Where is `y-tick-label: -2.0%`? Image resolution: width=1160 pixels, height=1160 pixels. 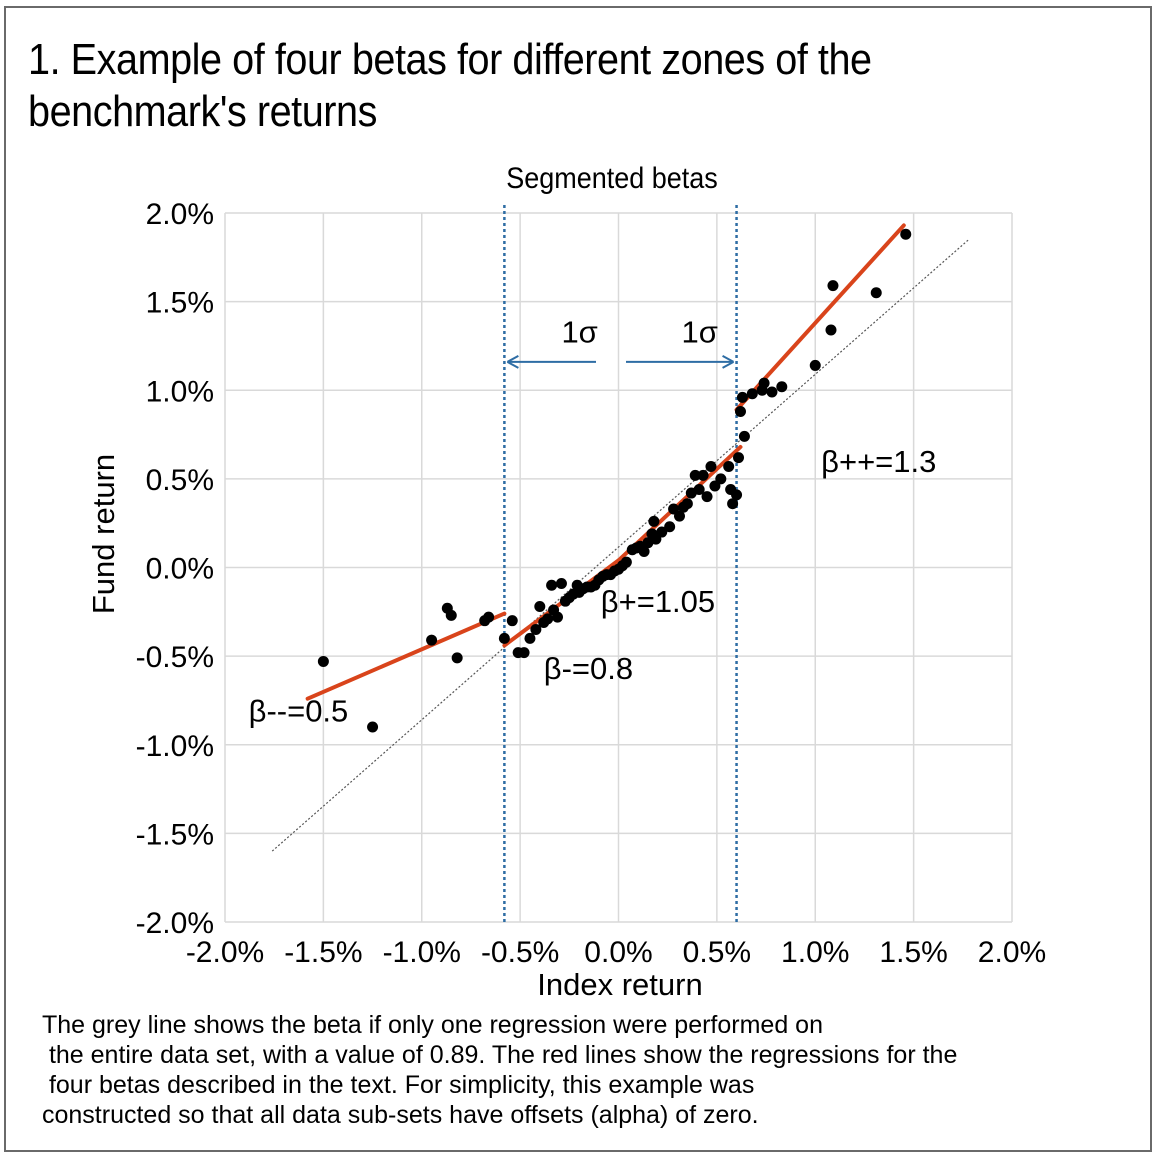
y-tick-label: -2.0% is located at coordinates (175, 923).